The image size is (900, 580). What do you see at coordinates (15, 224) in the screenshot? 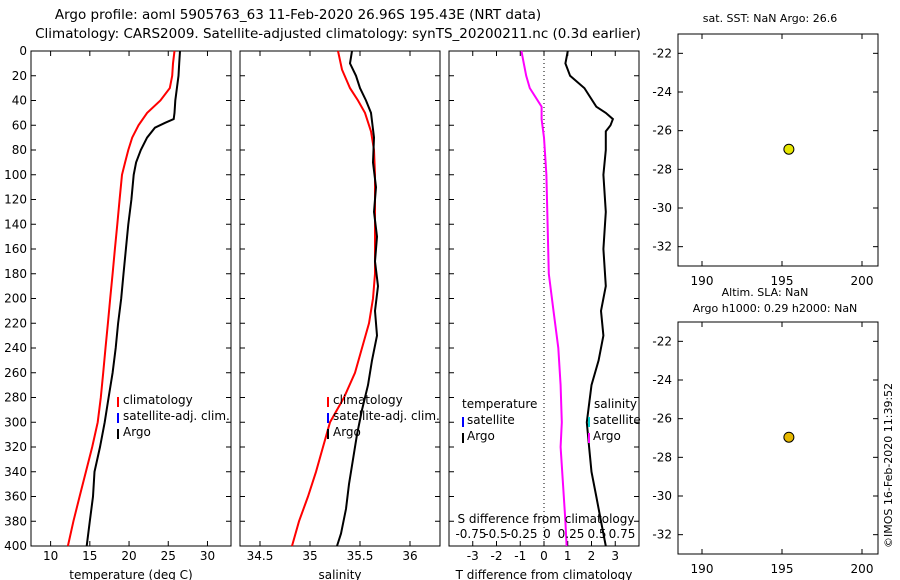
I see `temperature-ytick-label: 140` at bounding box center [15, 224].